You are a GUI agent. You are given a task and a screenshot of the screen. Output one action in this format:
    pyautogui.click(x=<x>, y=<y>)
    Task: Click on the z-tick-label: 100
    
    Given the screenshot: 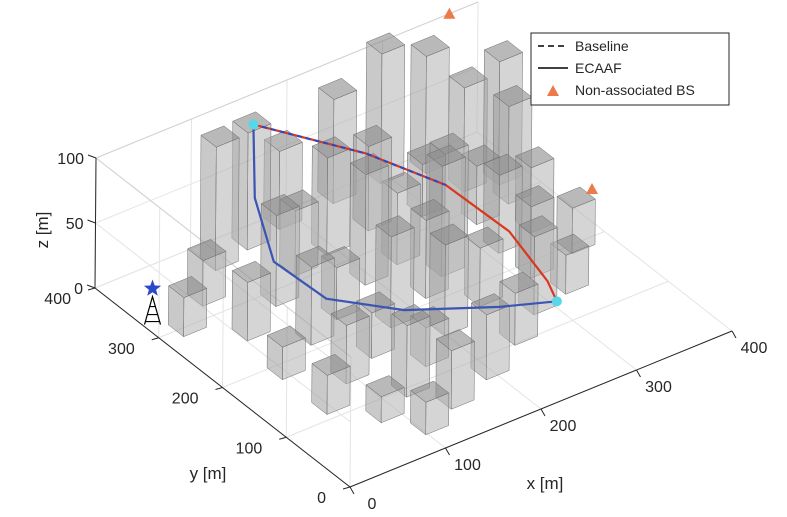 What is the action you would take?
    pyautogui.click(x=70, y=159)
    